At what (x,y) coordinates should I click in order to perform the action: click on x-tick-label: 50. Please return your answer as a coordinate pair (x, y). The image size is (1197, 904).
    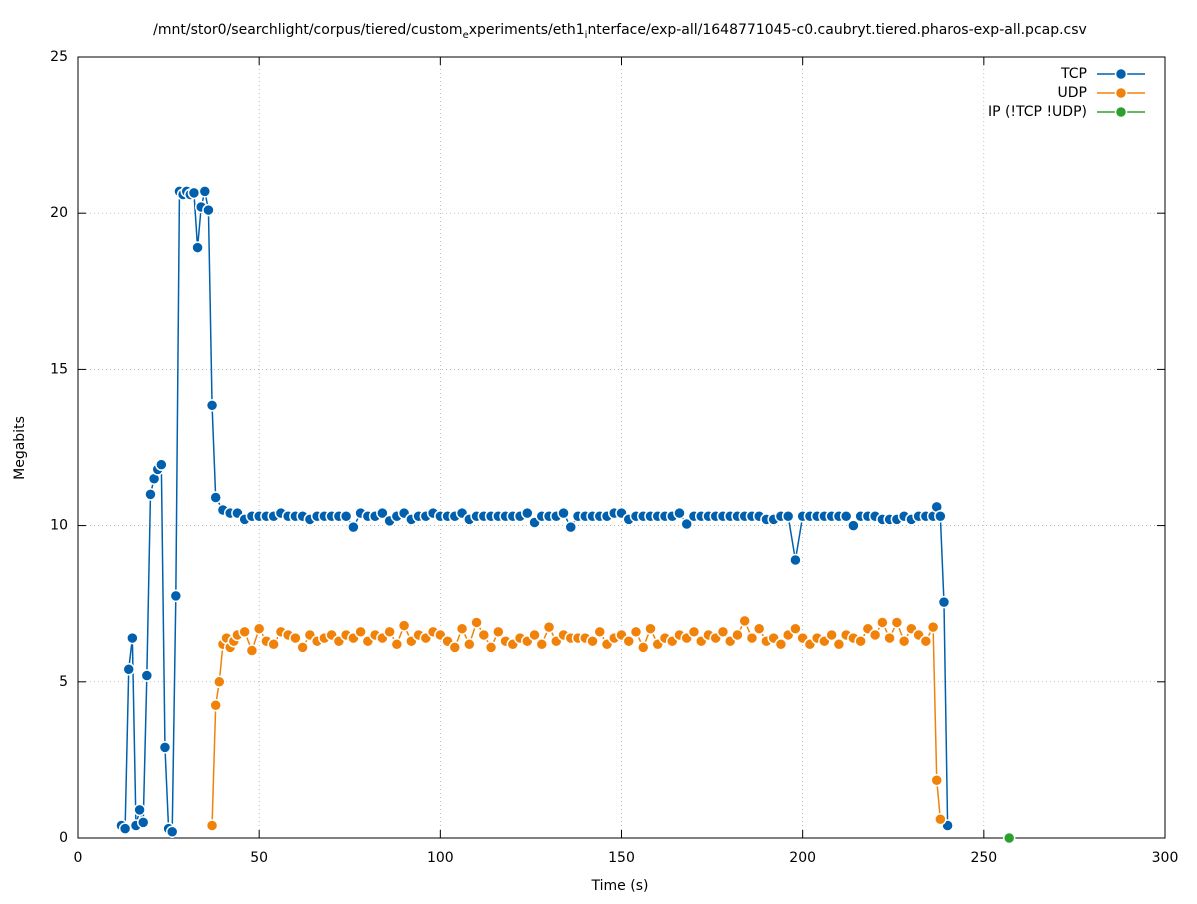
    Looking at the image, I should click on (259, 858).